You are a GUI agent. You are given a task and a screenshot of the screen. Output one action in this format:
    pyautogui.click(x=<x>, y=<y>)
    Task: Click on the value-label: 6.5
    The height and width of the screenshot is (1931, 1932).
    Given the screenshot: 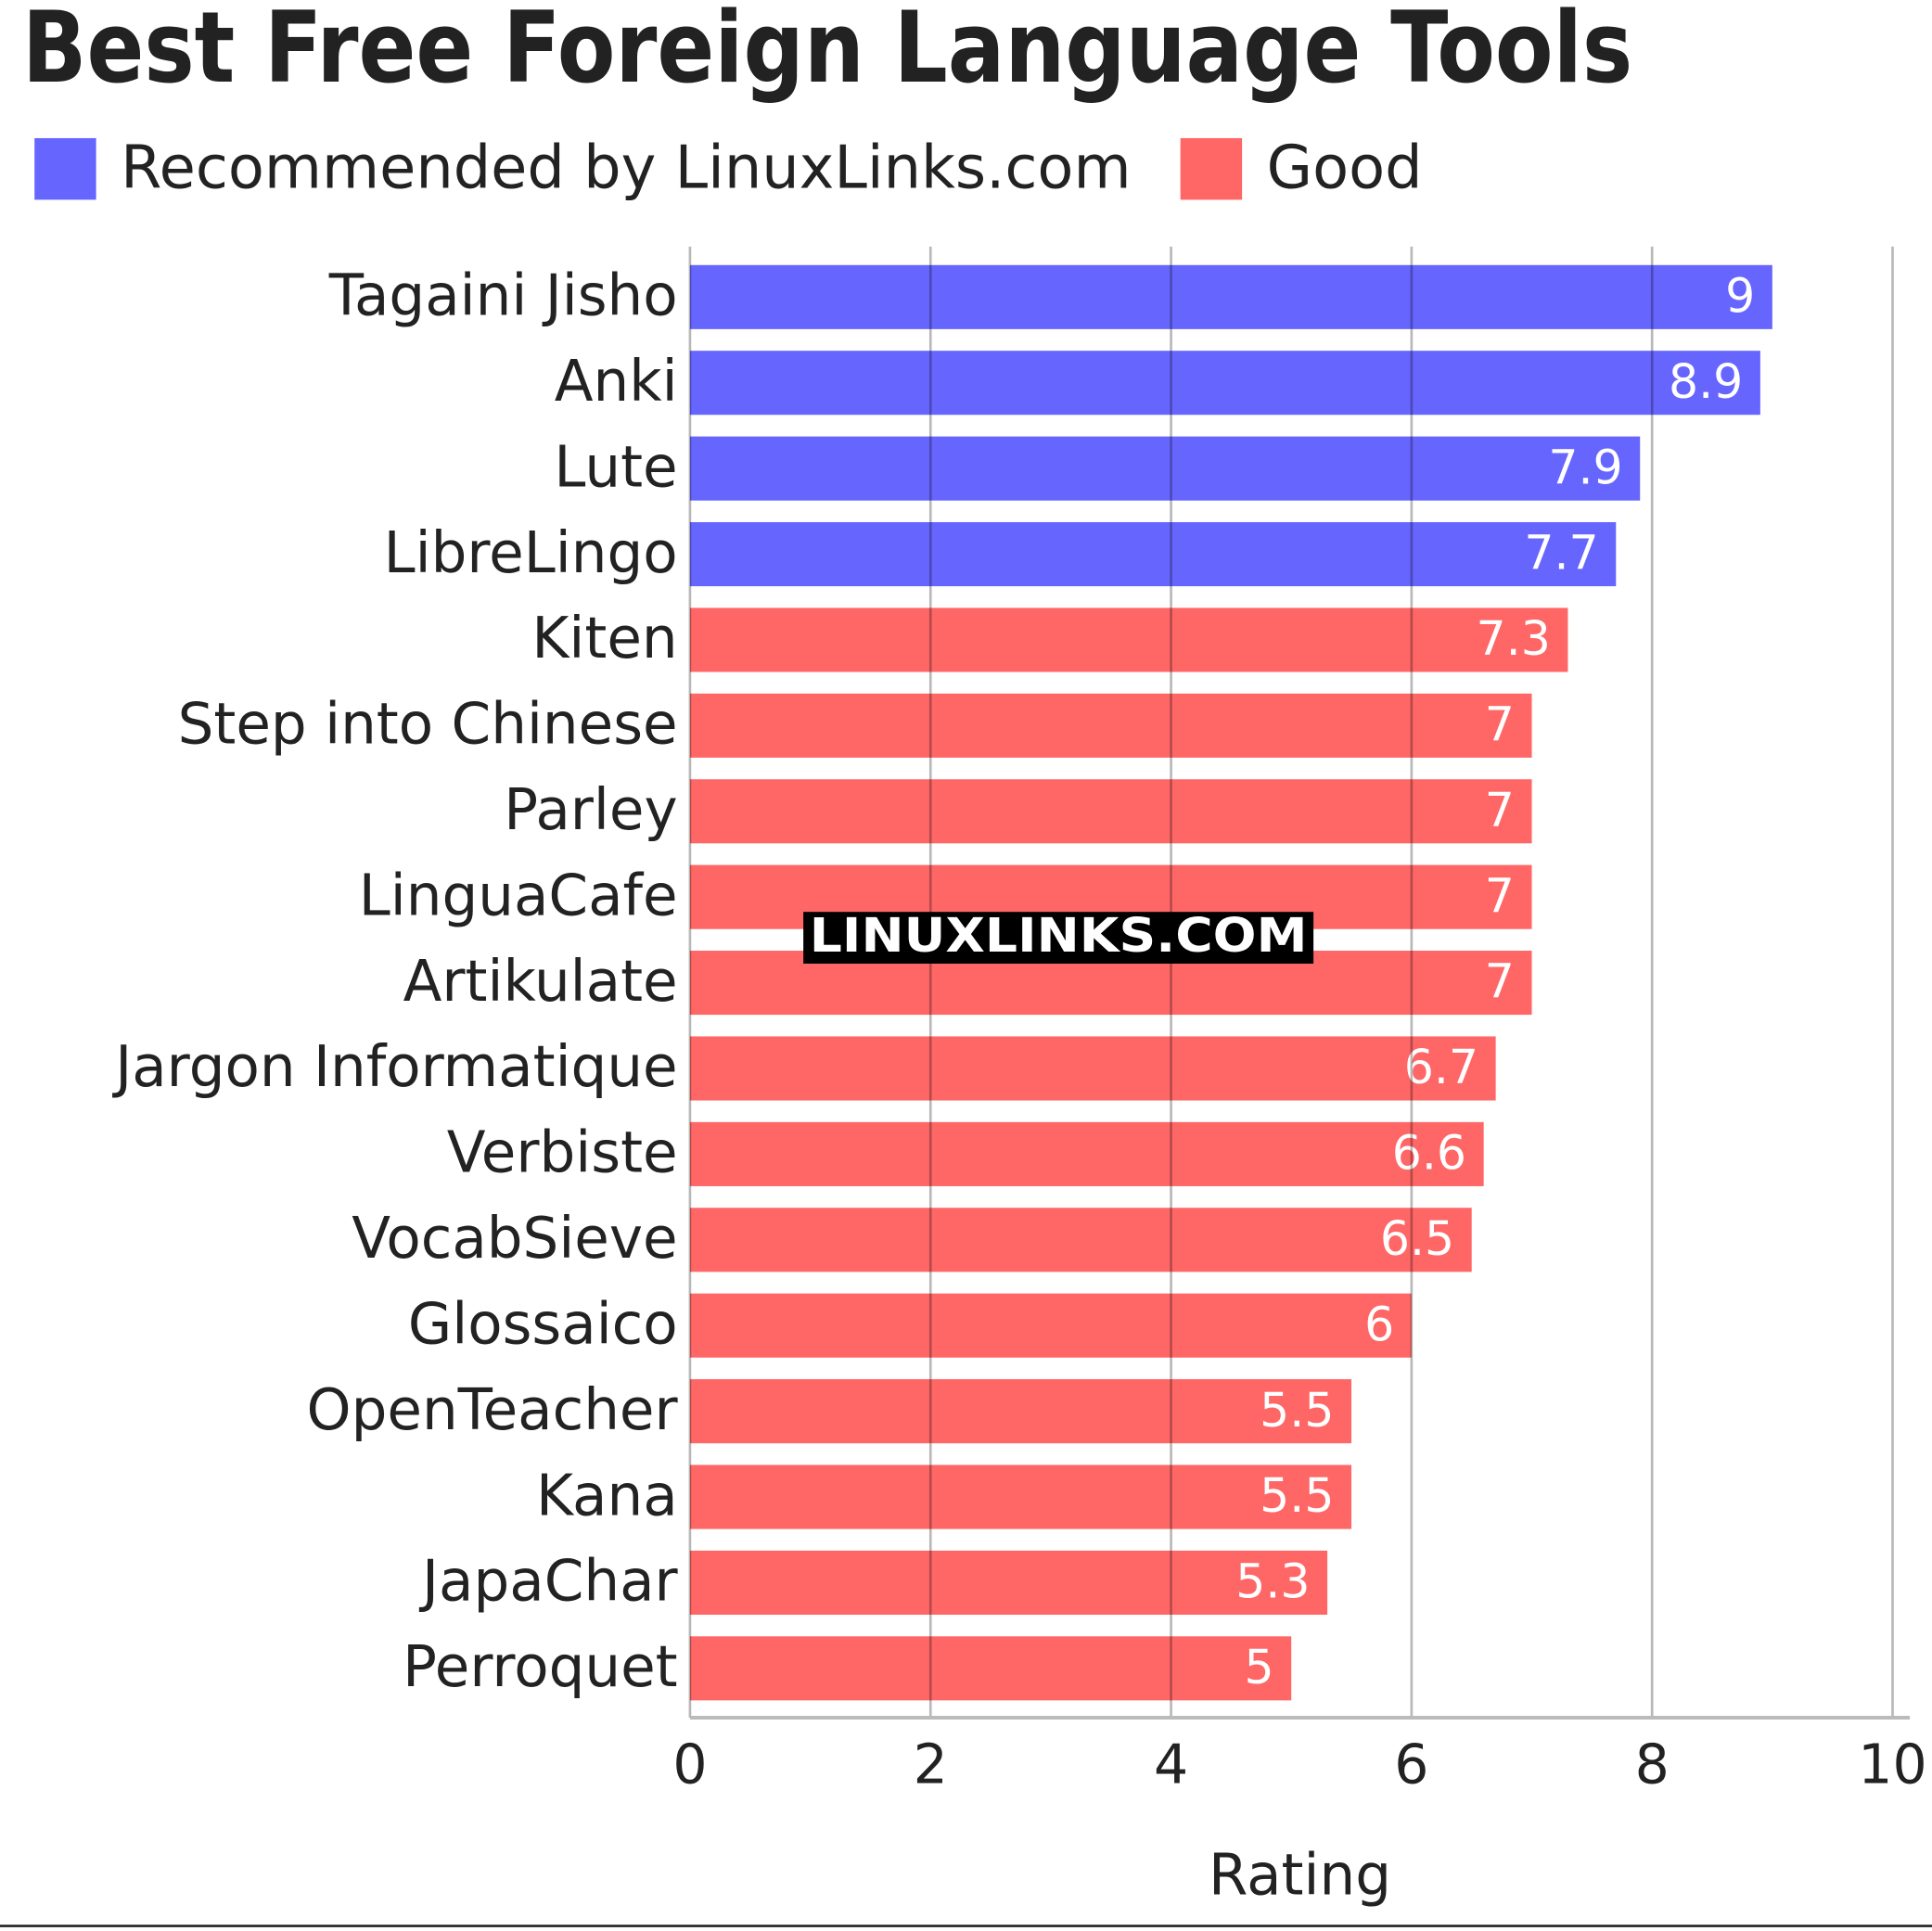 What is the action you would take?
    pyautogui.click(x=1417, y=1238)
    